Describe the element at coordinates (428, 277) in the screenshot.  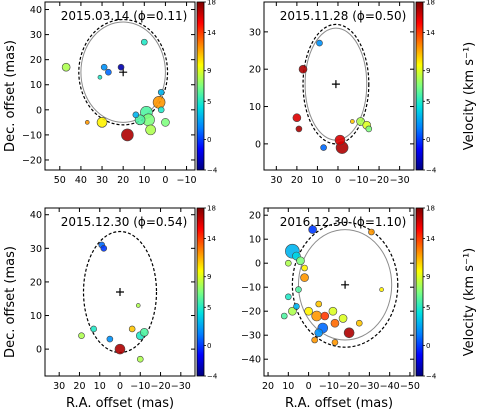
I see `colorbar-tick-label: 9` at that location.